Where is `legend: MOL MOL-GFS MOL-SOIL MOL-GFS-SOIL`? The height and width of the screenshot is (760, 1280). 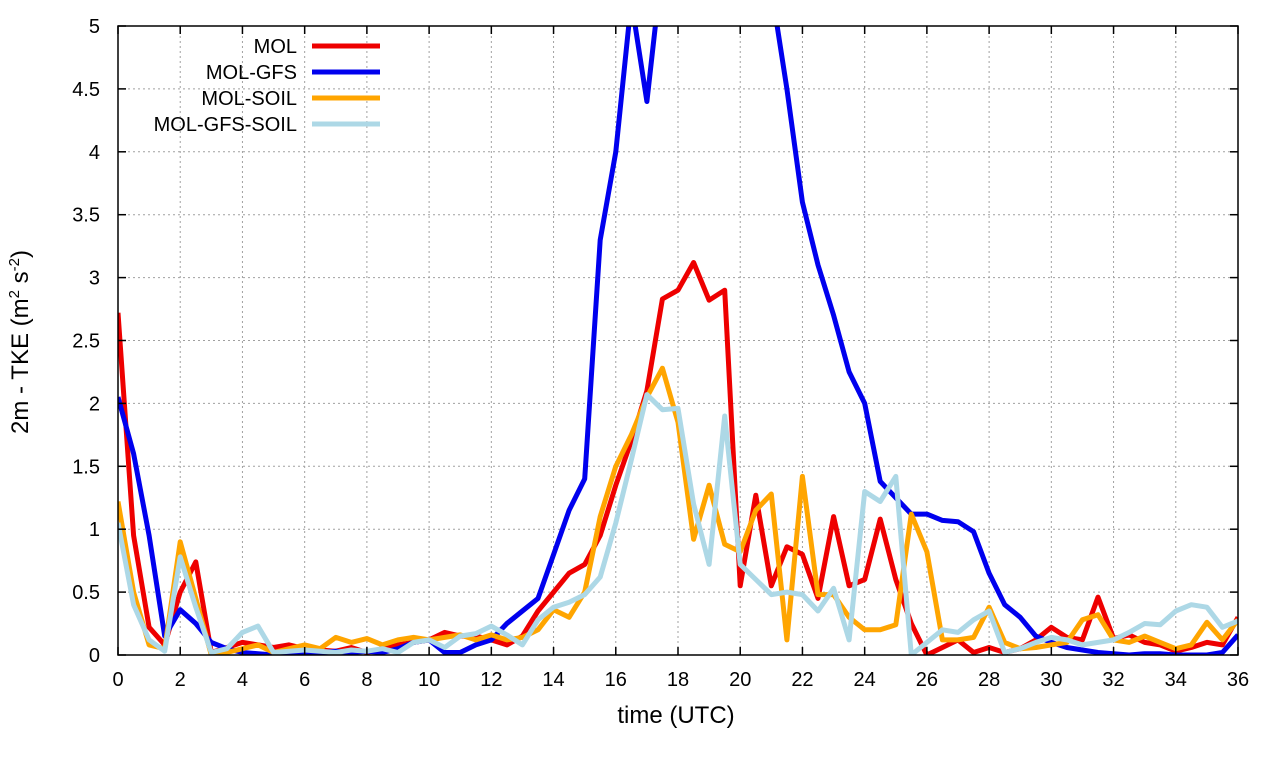
legend: MOL MOL-GFS MOL-SOIL MOL-GFS-SOIL is located at coordinates (267, 86).